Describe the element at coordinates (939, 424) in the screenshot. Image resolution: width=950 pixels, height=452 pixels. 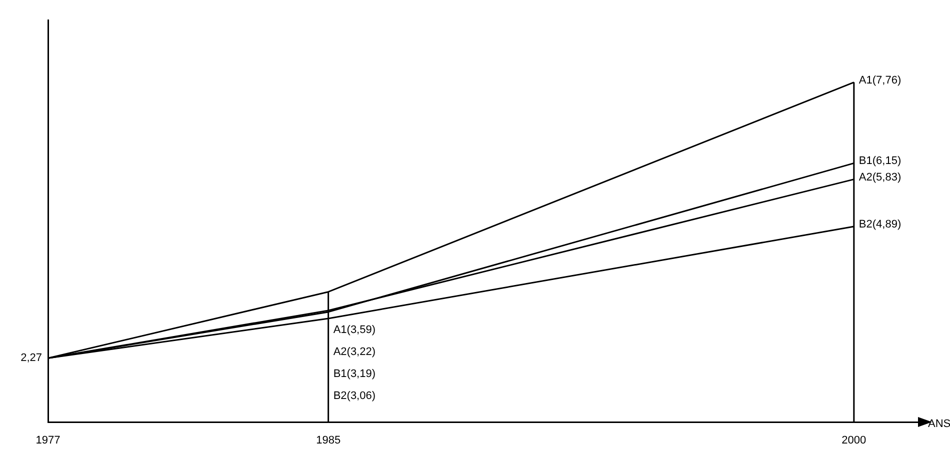
I see `x-axis-title: ANS` at that location.